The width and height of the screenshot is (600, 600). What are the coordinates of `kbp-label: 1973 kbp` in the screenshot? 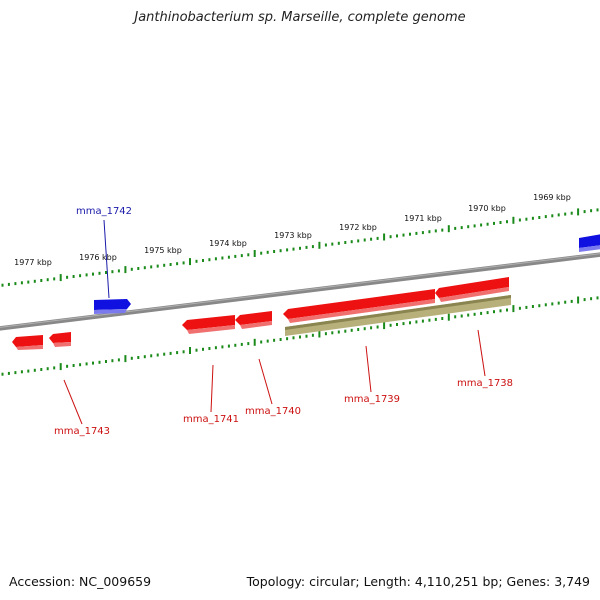 It's located at (293, 235).